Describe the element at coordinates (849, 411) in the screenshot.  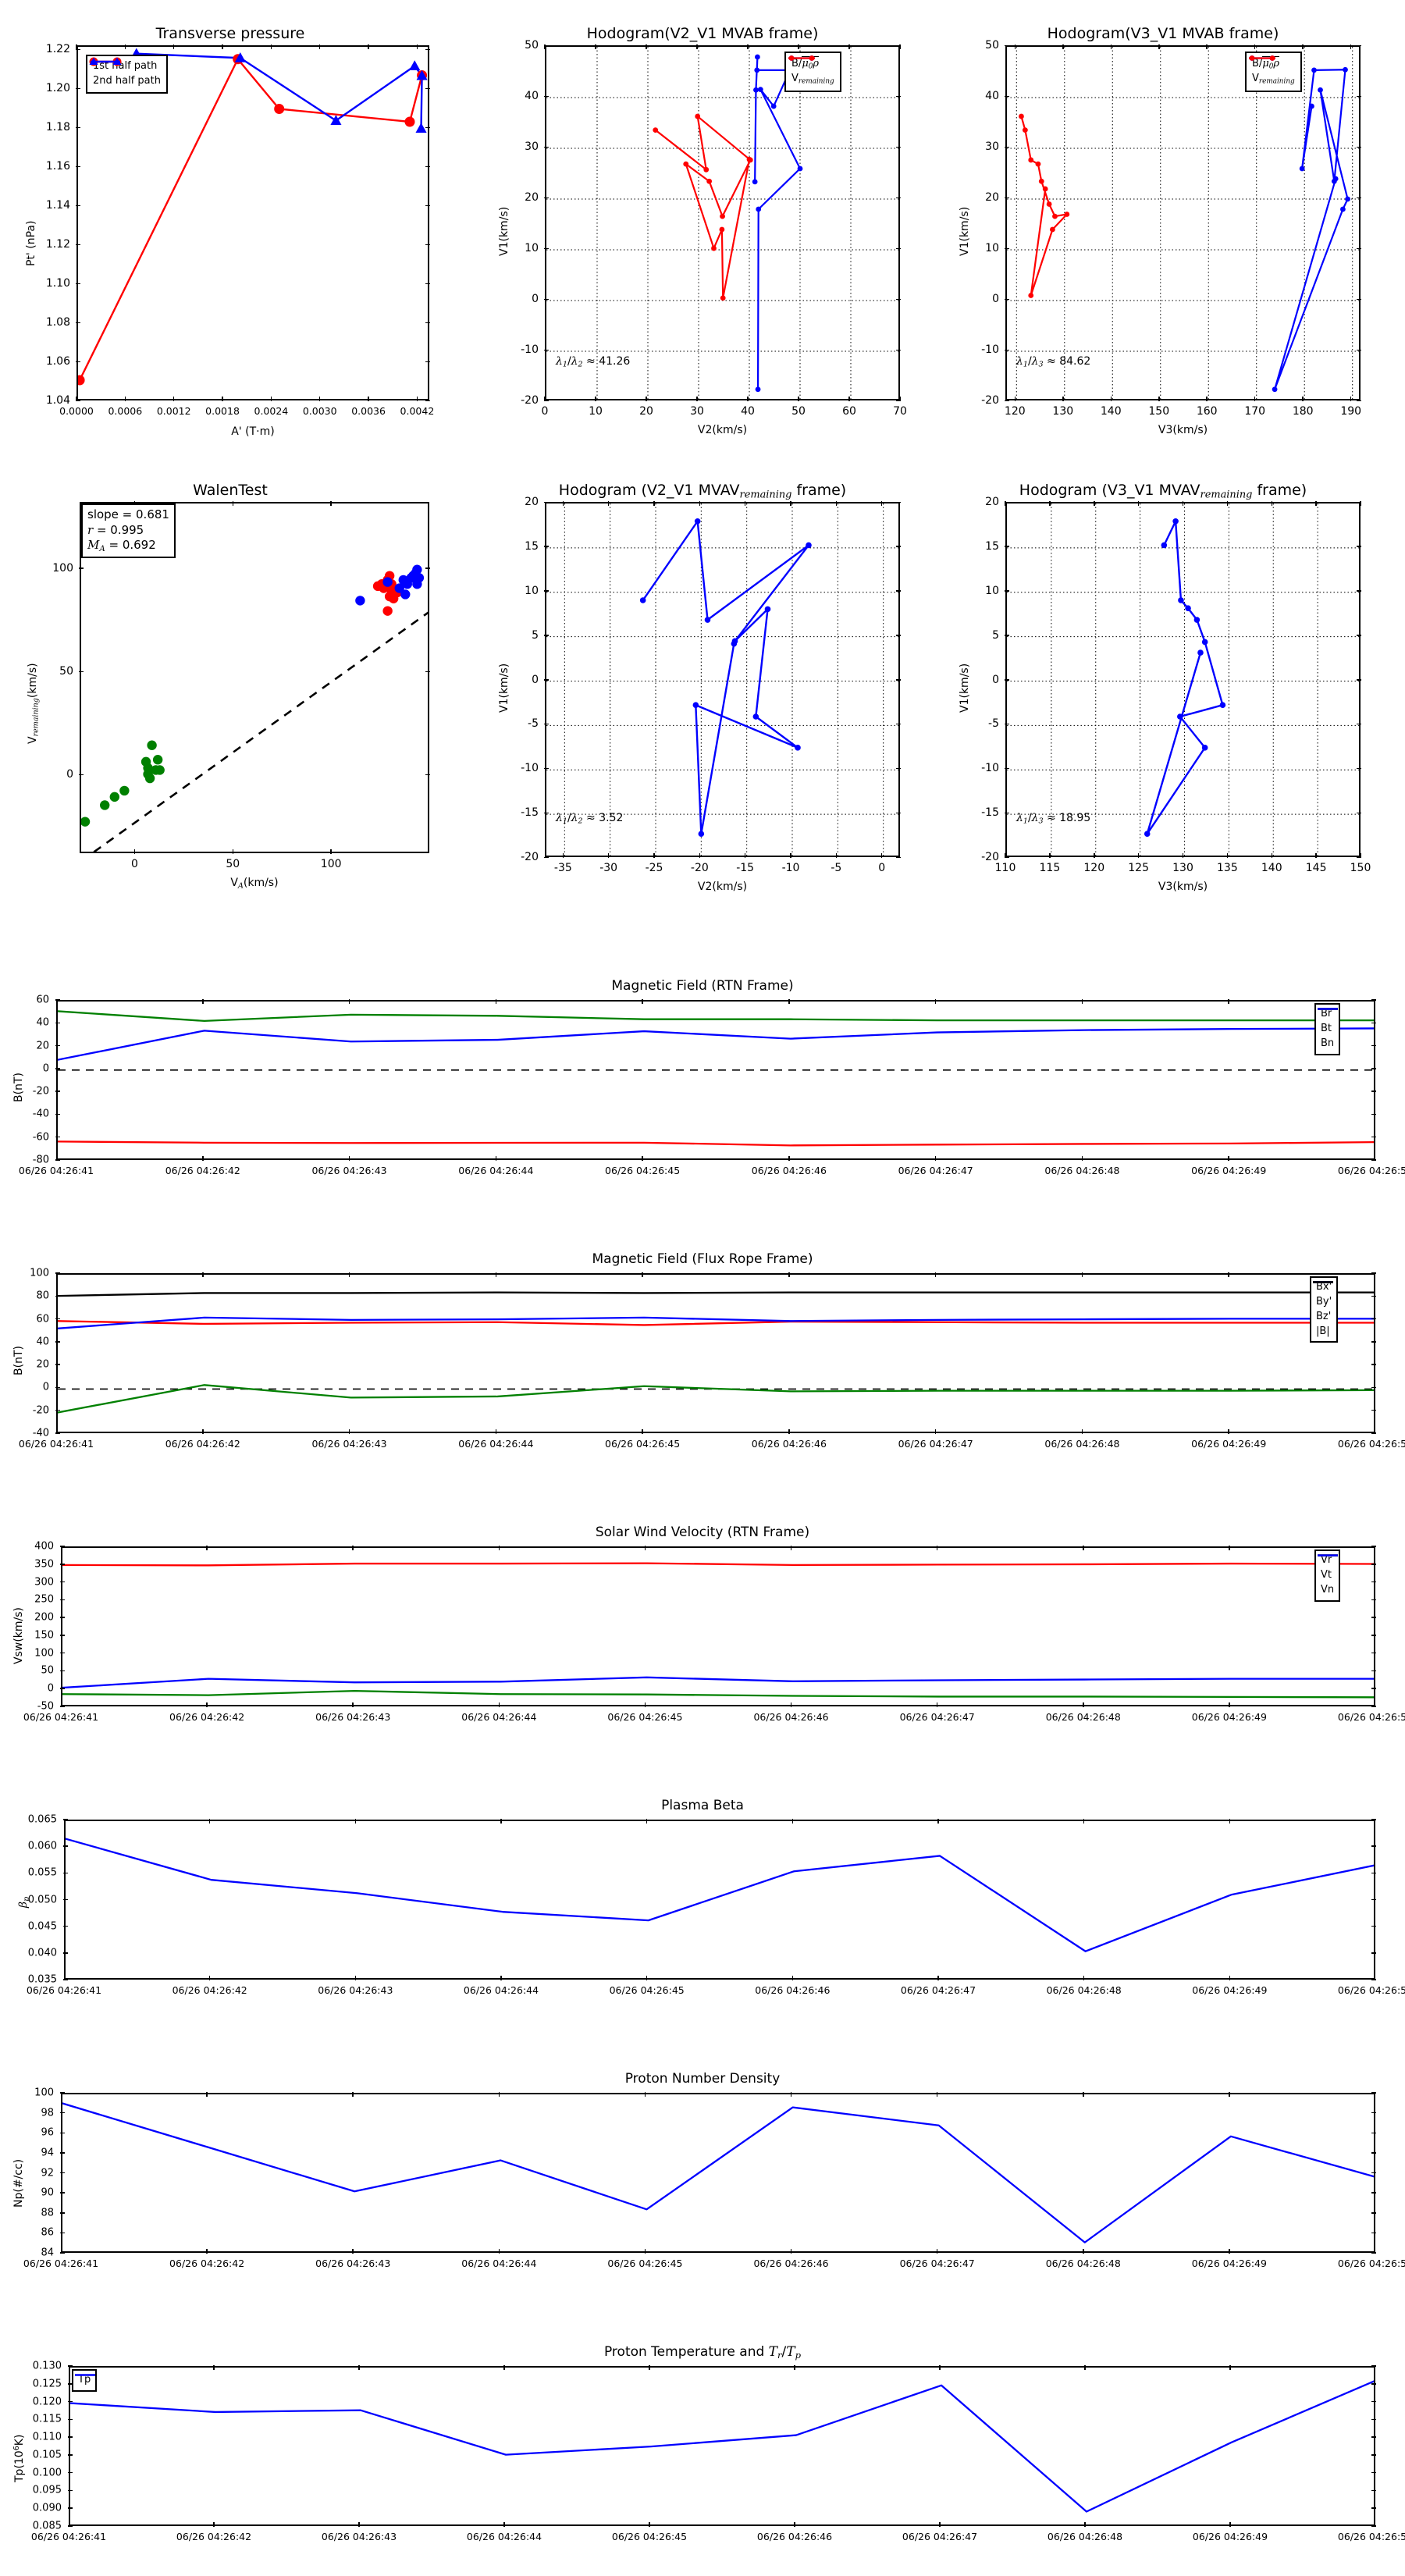
I see `x-tick-label: 60` at that location.